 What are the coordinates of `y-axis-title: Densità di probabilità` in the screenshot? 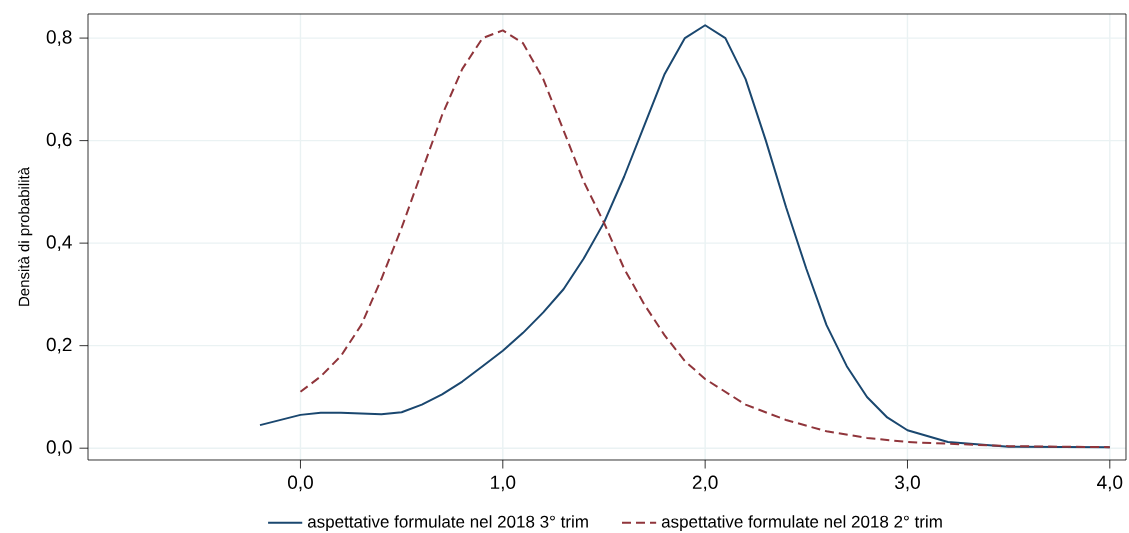 It's located at (25, 236).